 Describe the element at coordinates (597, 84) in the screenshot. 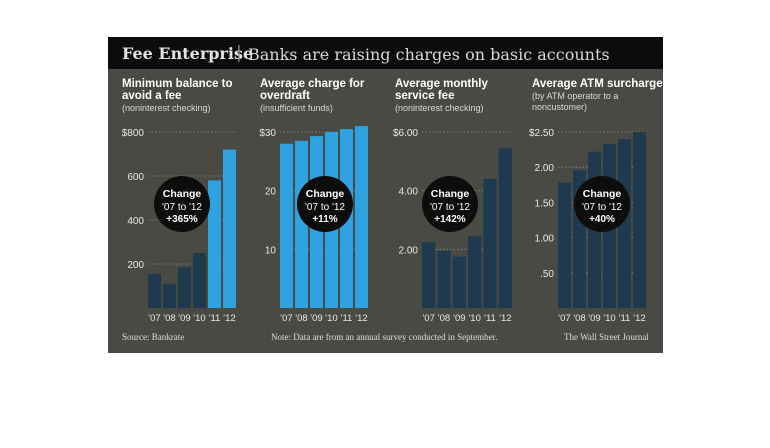

I see `panel-title: Average ATM surcharge` at that location.